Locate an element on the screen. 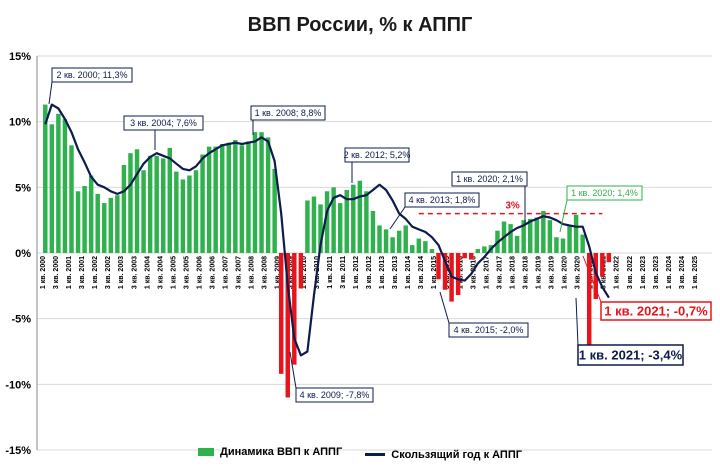 The image size is (720, 470). x-tick-label: 1 кв. 2004 is located at coordinates (147, 272).